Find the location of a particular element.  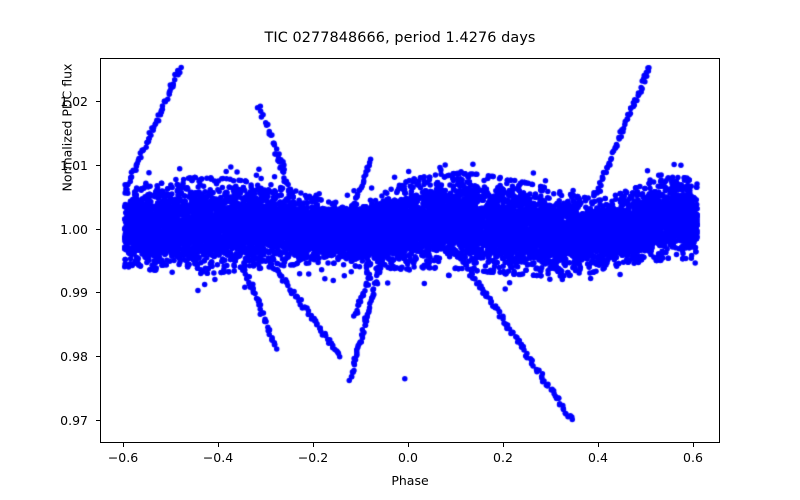

x-tick-label: −0.6 is located at coordinates (123, 457).